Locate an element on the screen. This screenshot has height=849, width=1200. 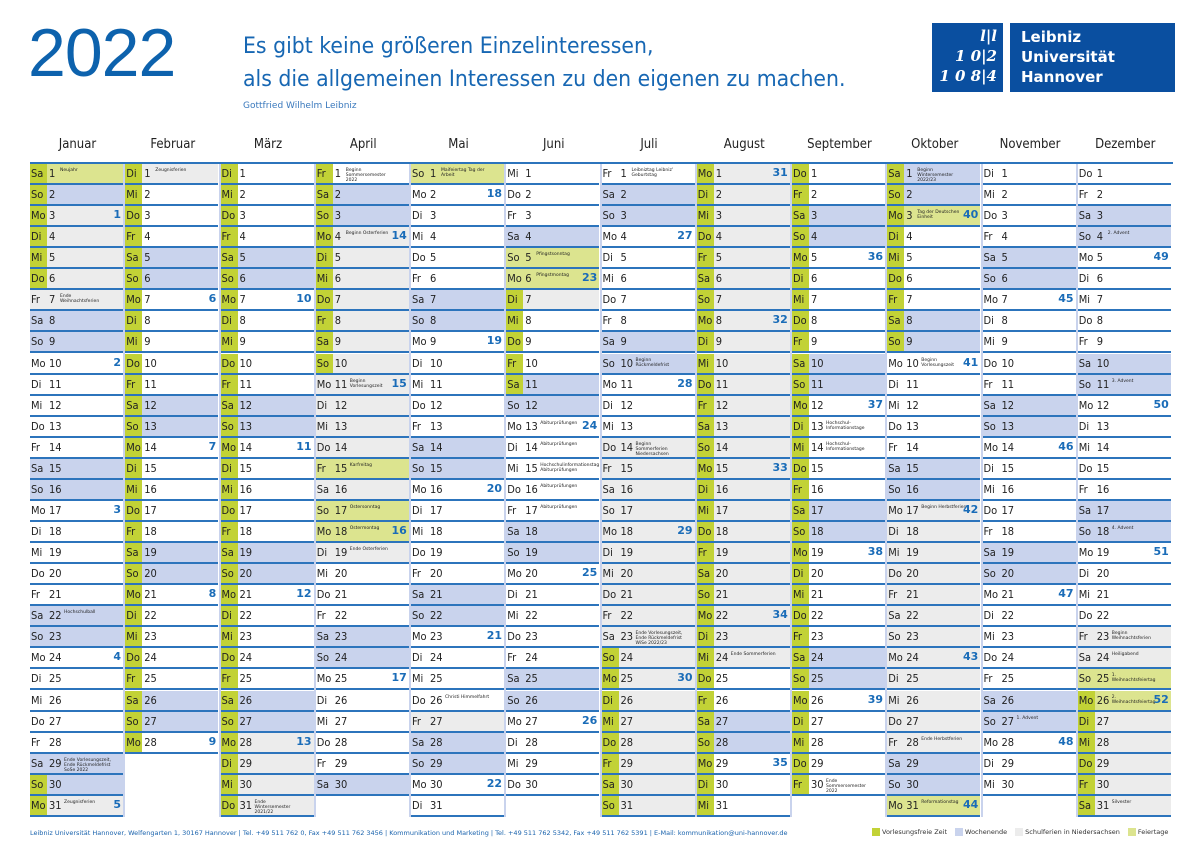
day-number: 2 is located at coordinates (1004, 195).